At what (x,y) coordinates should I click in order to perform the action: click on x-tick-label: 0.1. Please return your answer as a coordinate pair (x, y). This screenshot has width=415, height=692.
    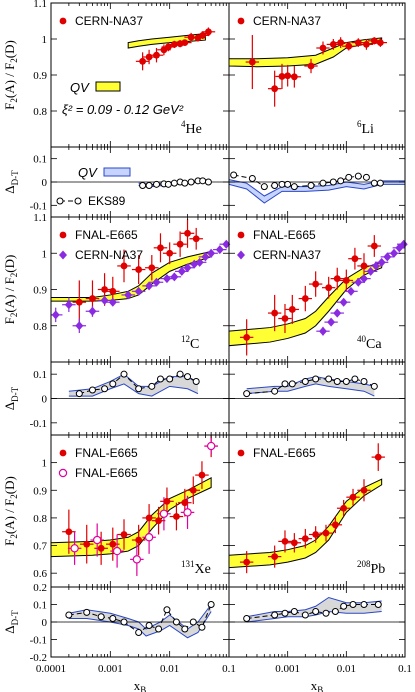
    Looking at the image, I should click on (229, 669).